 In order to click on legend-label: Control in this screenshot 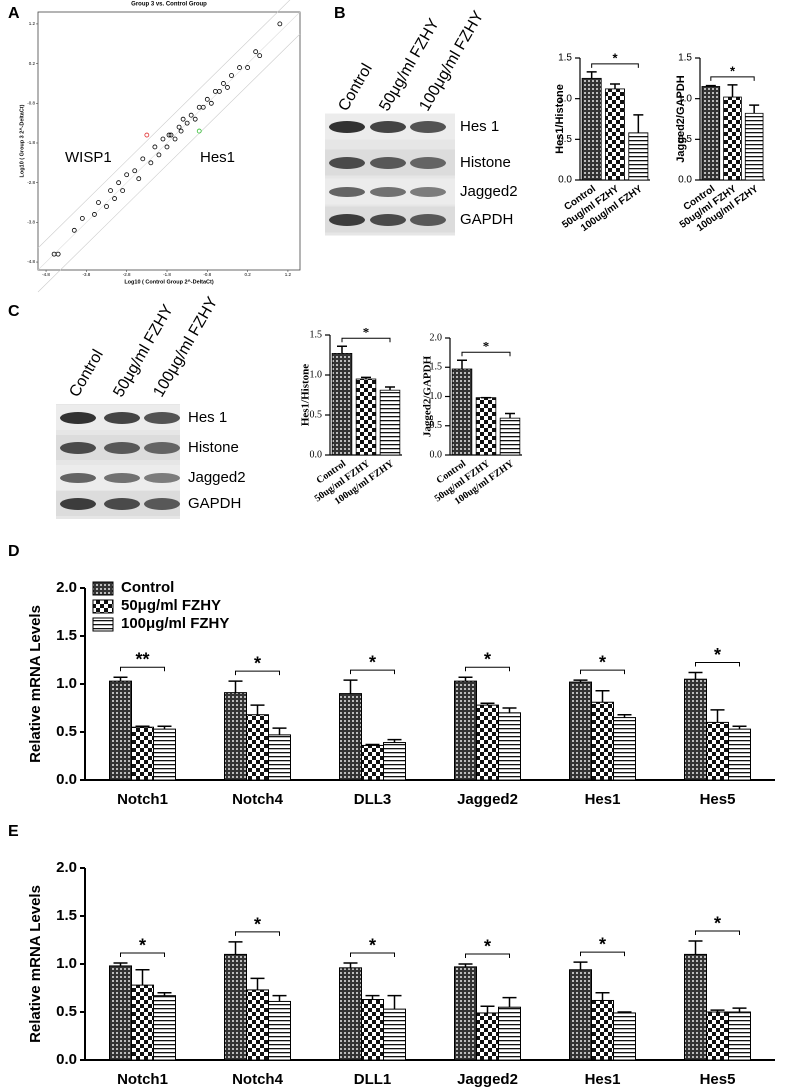, I will do `click(147, 587)`.